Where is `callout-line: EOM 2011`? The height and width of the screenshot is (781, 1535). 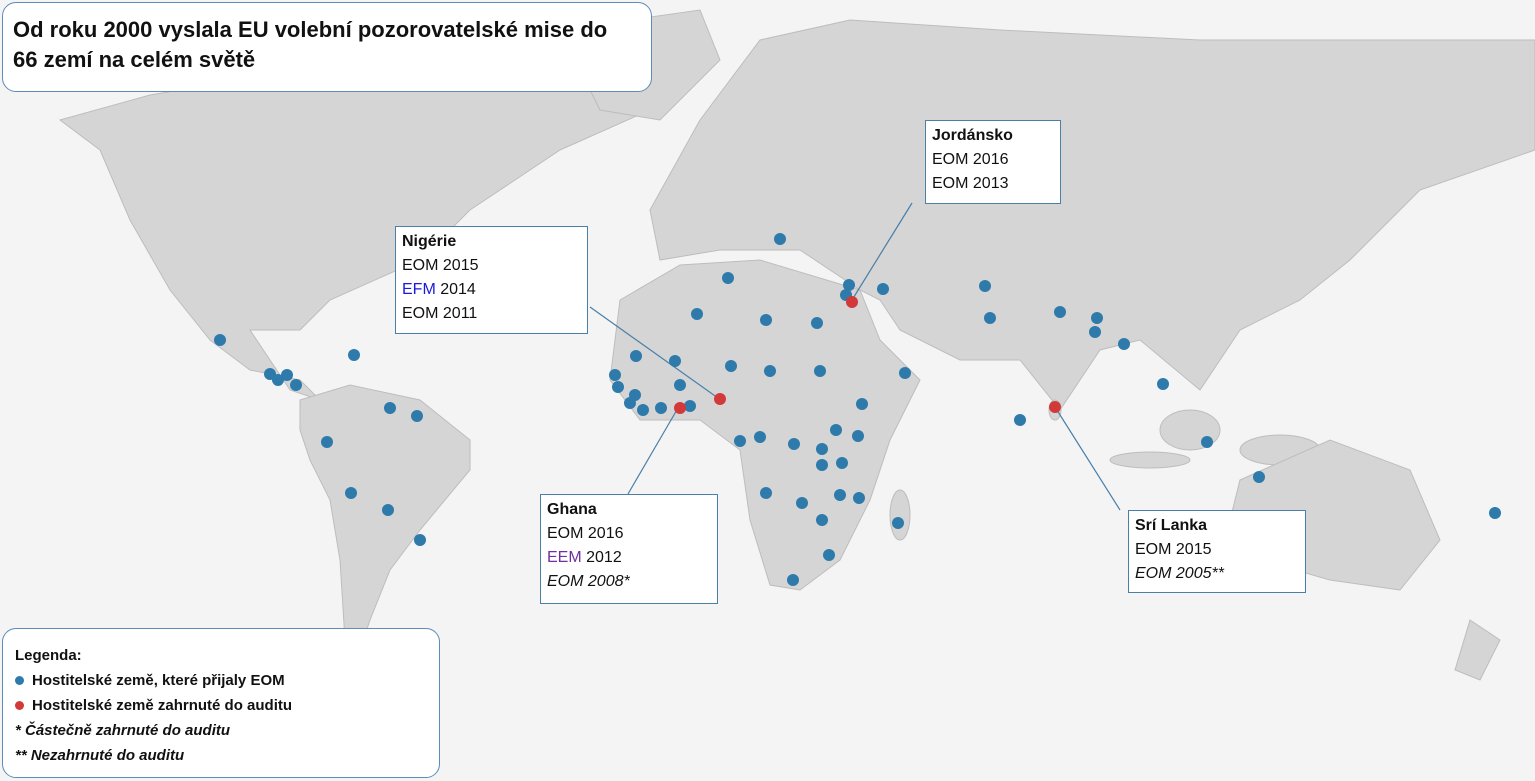 callout-line: EOM 2011 is located at coordinates (491, 314).